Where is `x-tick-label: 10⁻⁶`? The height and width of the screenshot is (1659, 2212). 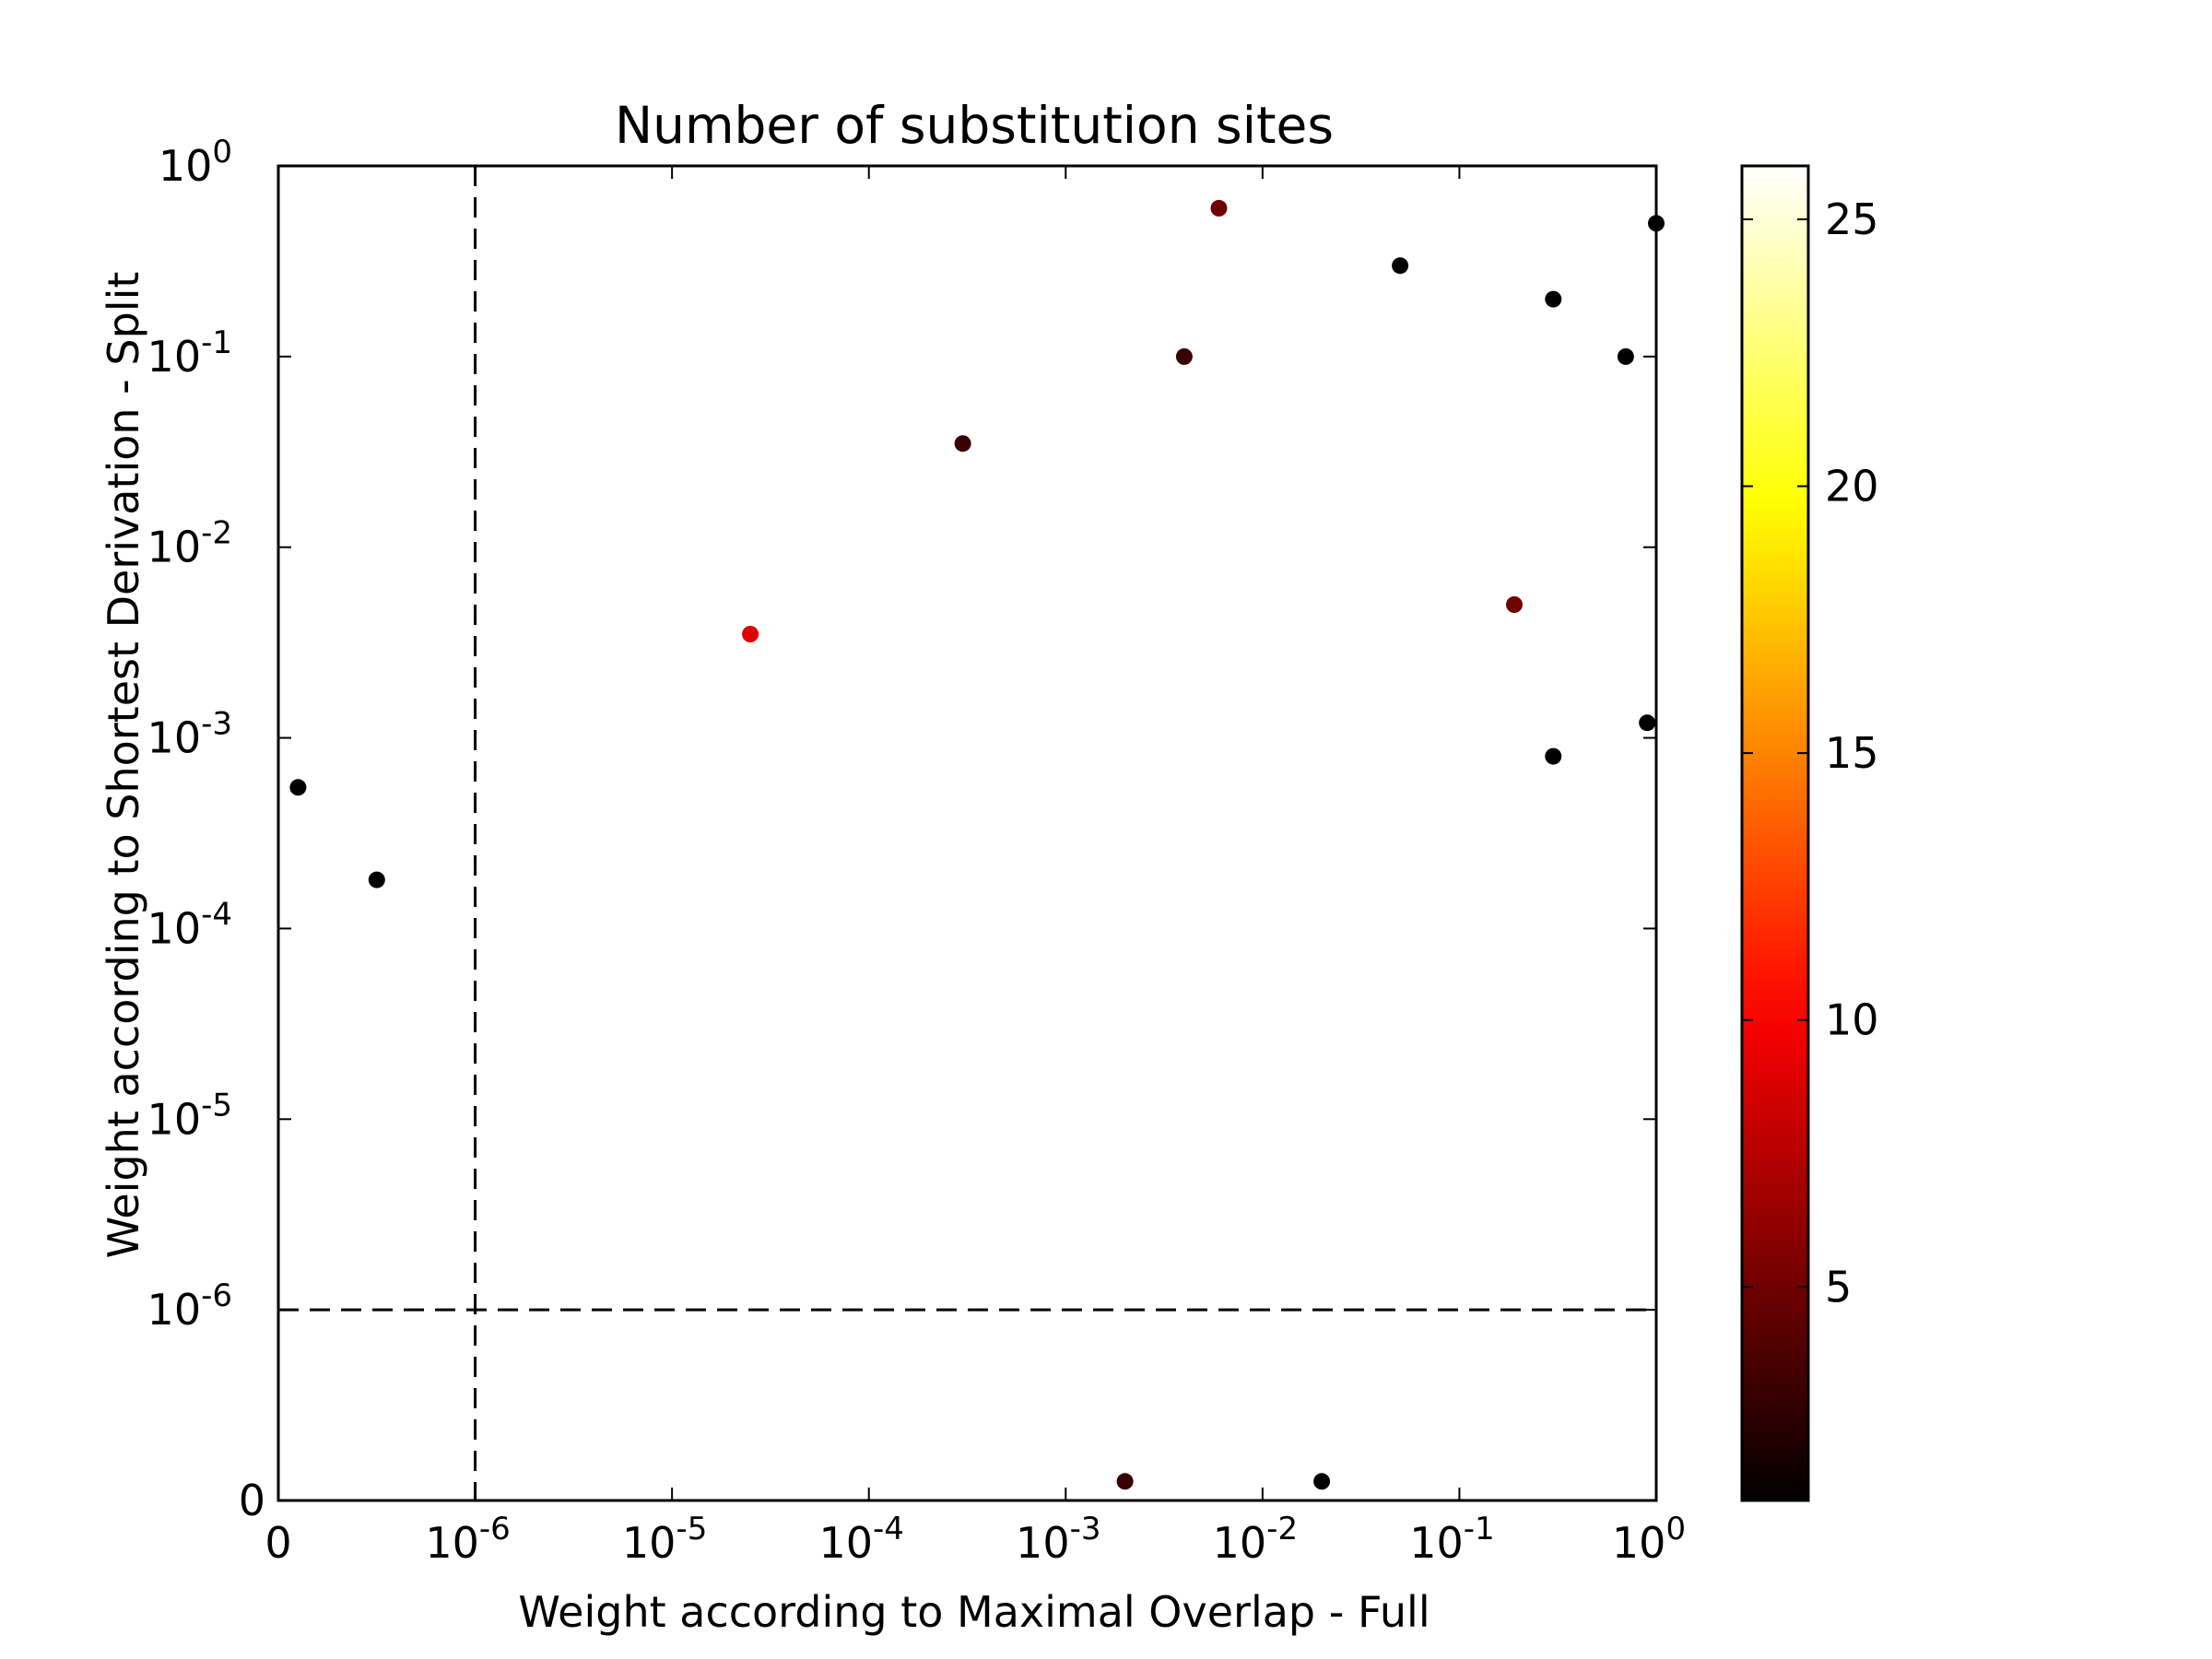
x-tick-label: 10⁻⁶ is located at coordinates (467, 1539).